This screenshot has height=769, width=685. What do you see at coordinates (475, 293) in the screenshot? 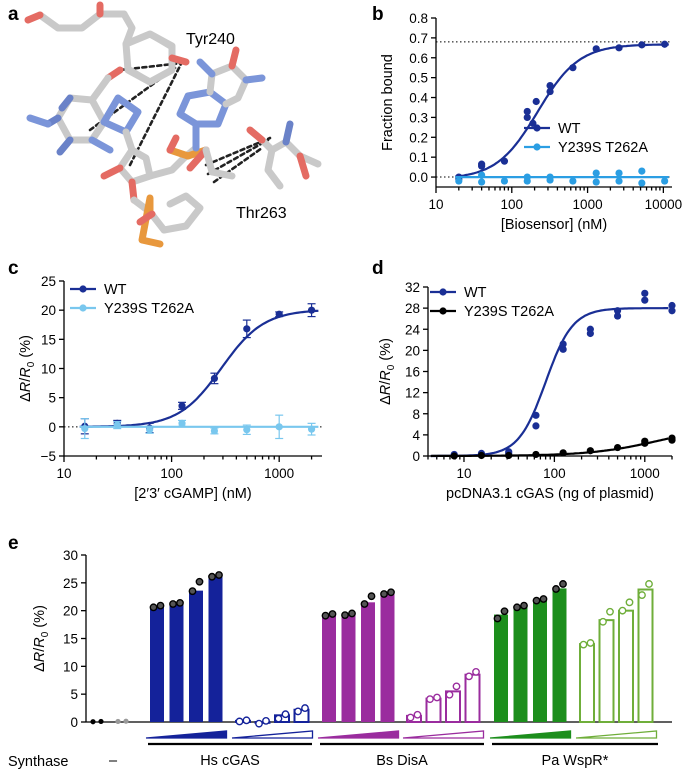
I see `d-legend-label-0: WT` at bounding box center [475, 293].